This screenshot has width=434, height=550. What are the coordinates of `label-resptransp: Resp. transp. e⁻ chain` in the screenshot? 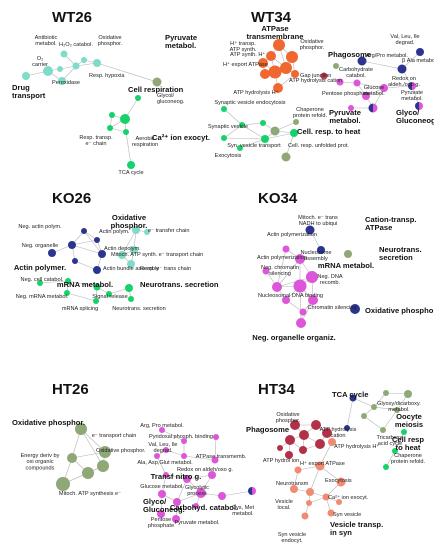 It's located at (96, 141).